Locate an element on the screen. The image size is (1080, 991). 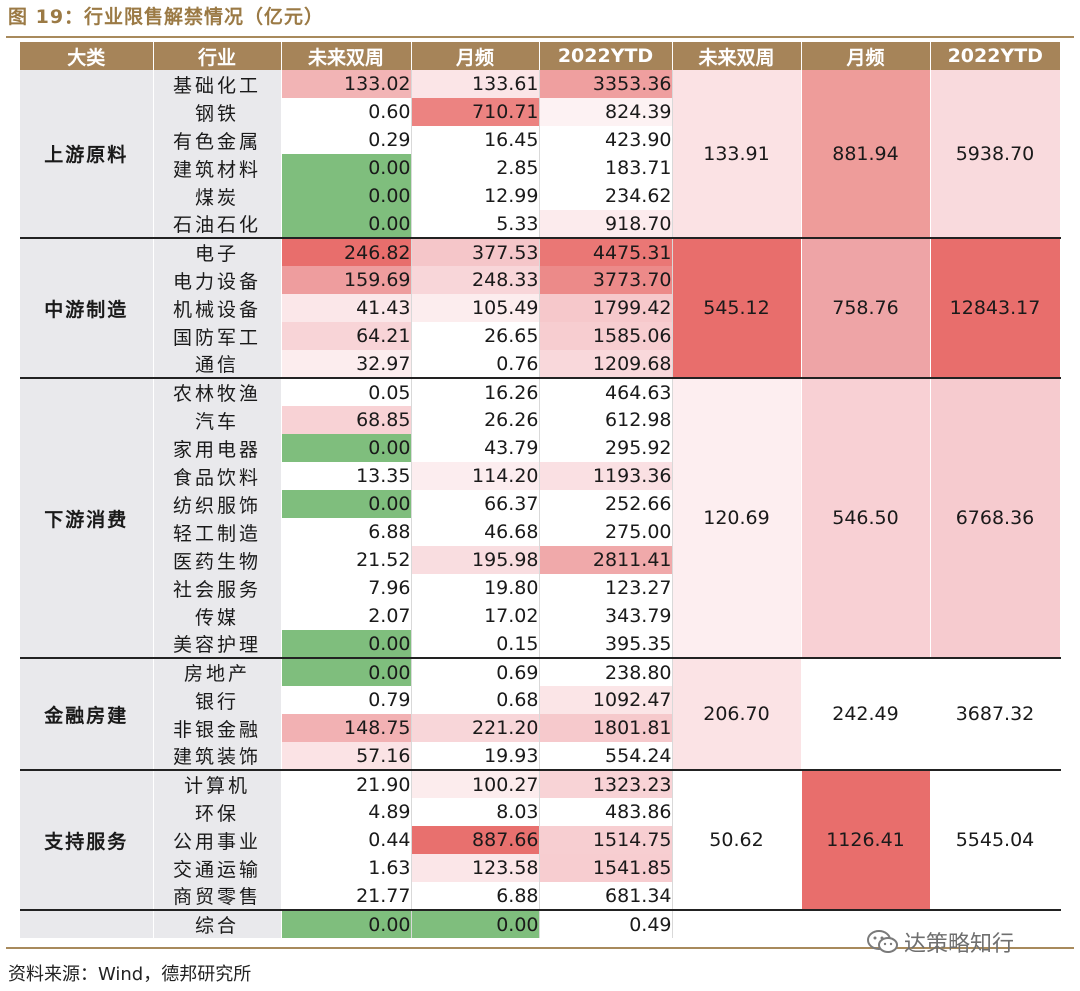
table-row: 商贸零售 21.77 6.88 681.34 is located at coordinates (540, 896).